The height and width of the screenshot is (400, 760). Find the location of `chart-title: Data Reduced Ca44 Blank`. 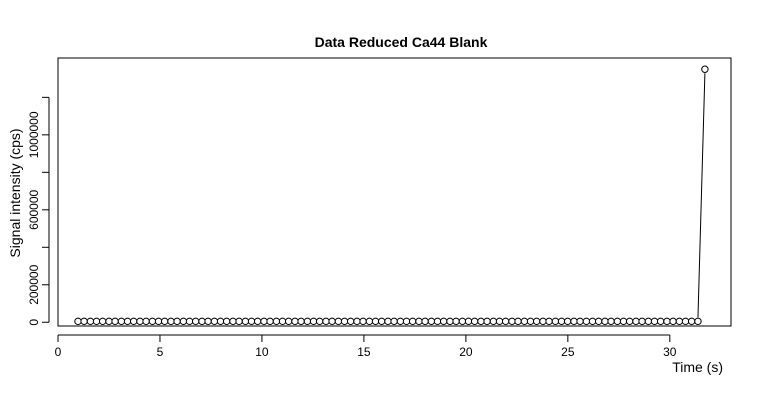

chart-title: Data Reduced Ca44 Blank is located at coordinates (401, 42).